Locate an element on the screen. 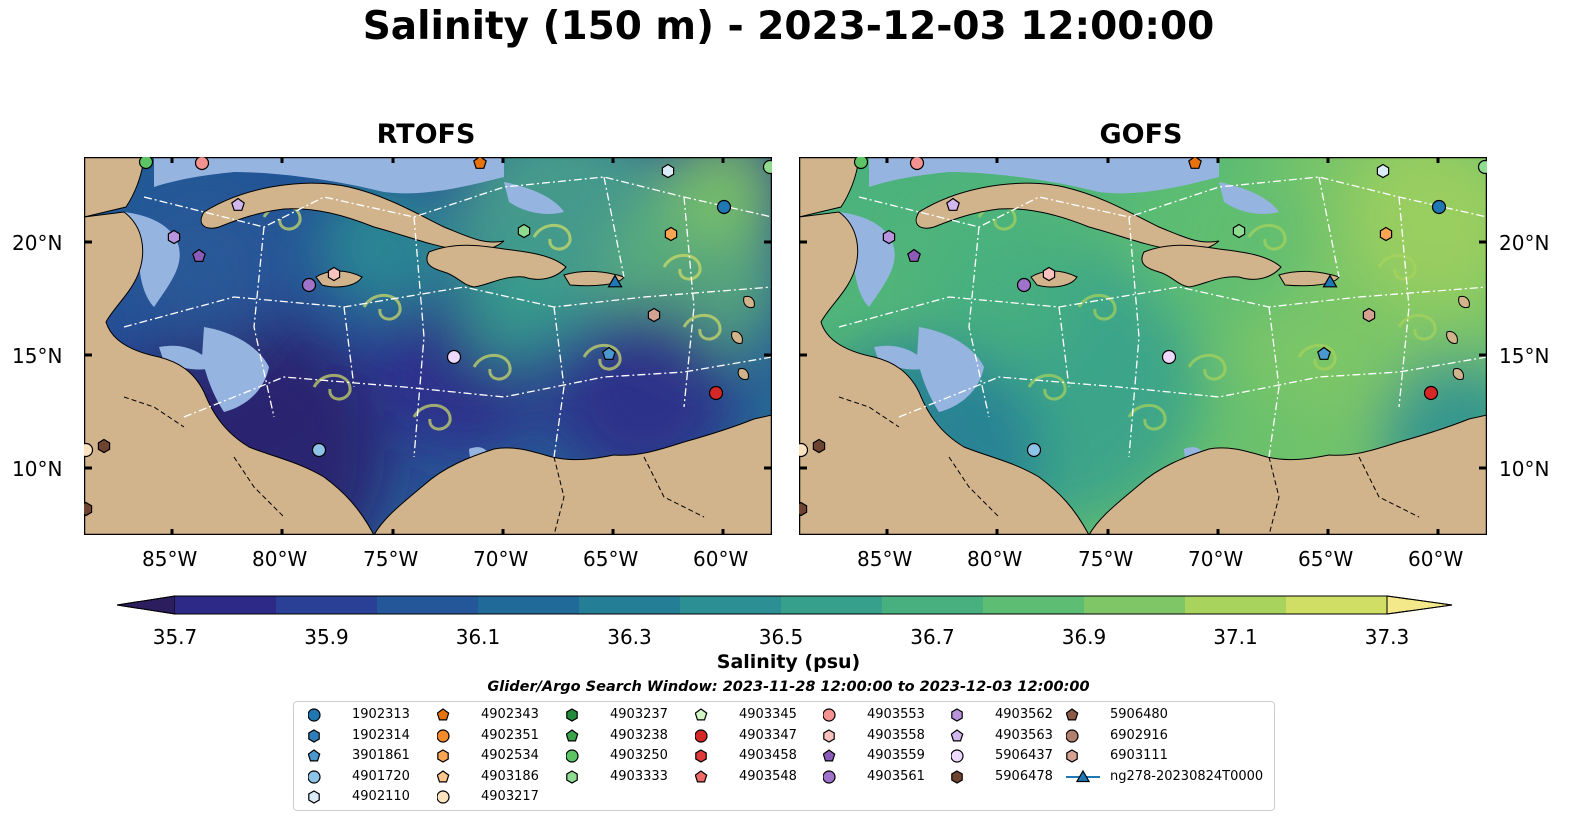 This screenshot has width=1577, height=827. legend-label: 1902314 is located at coordinates (381, 735).